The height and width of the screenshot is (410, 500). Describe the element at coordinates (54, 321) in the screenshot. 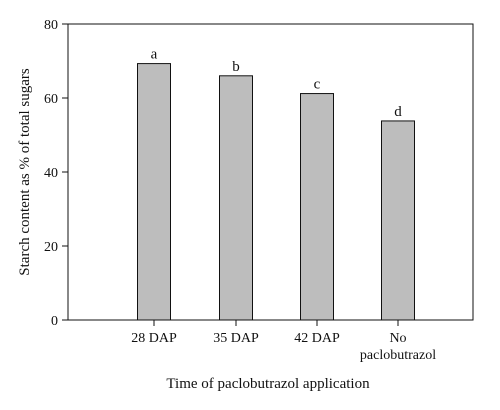

I see `y-tick-label: 0` at that location.